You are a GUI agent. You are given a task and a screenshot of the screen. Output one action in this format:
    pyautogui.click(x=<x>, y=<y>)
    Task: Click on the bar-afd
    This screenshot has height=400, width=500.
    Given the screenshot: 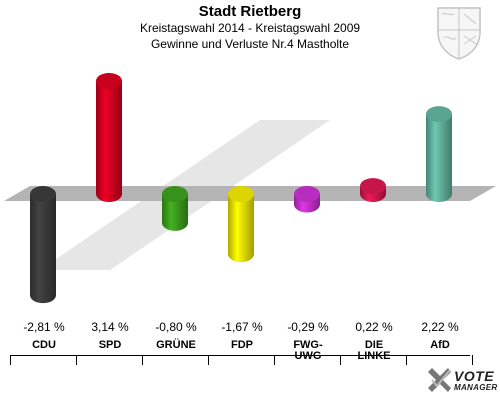 What is the action you would take?
    pyautogui.click(x=439, y=154)
    